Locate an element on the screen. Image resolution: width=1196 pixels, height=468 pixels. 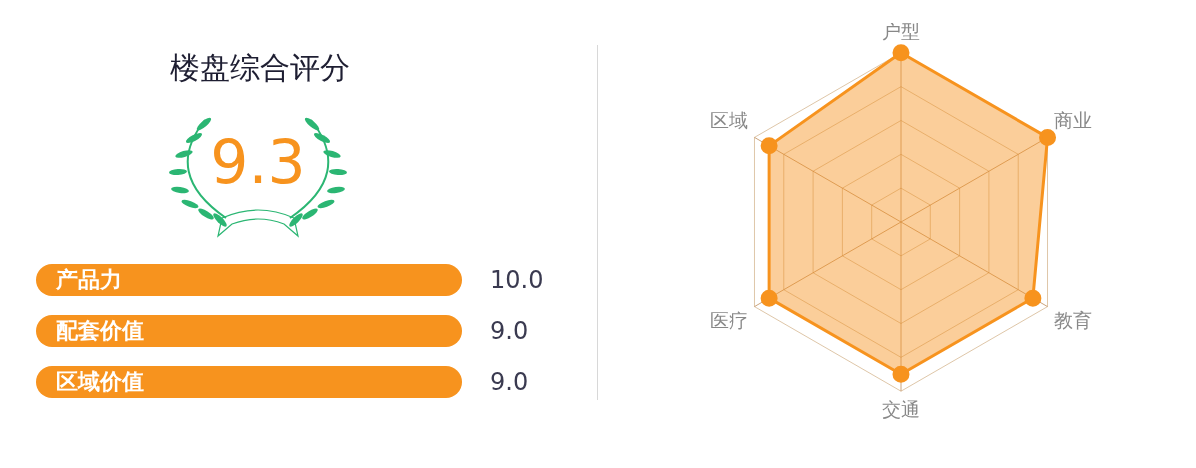
spoke-label: 户型 is located at coordinates (901, 31).